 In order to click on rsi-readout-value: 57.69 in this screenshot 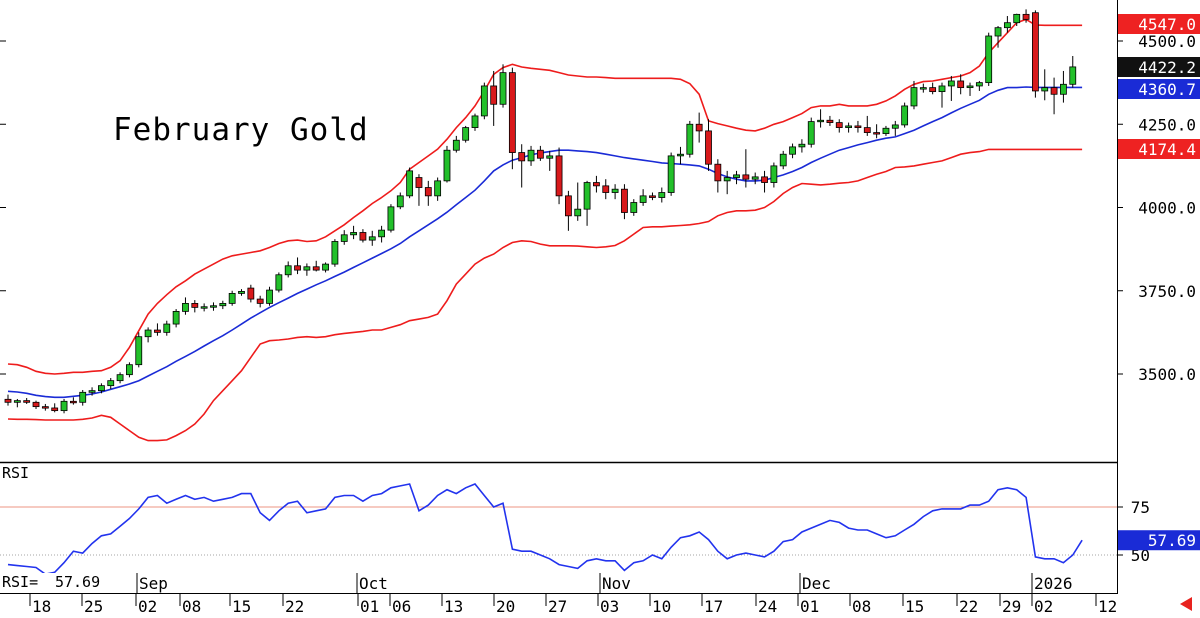, I will do `click(77, 582)`.